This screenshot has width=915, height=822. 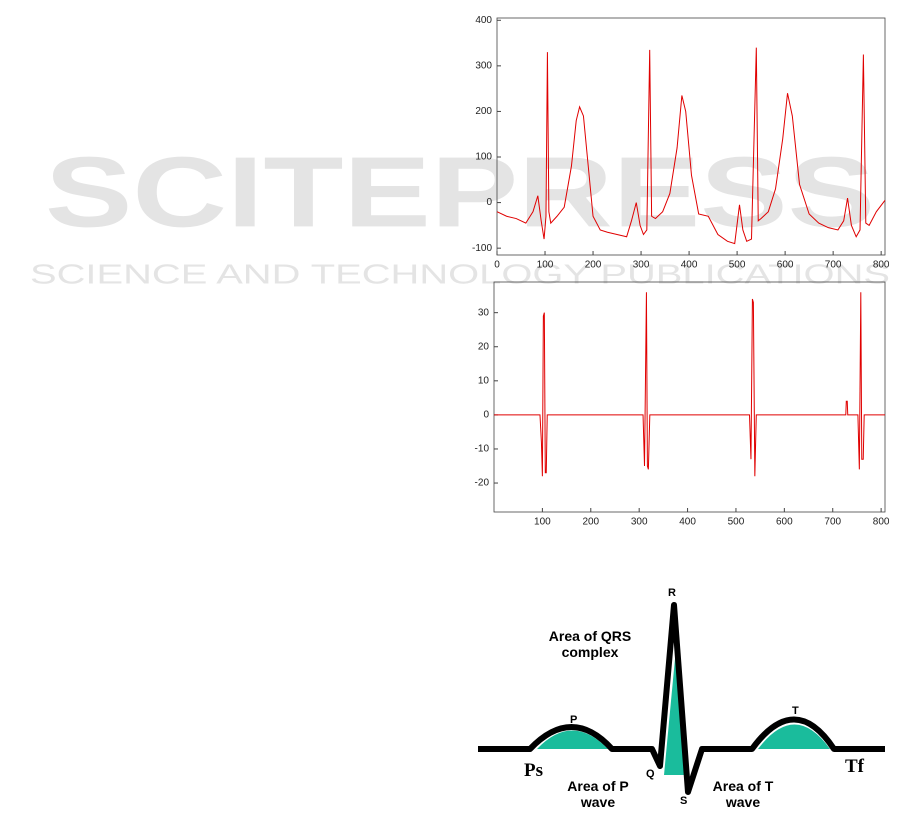 I want to click on y-tick-label: 200, so click(x=483, y=111).